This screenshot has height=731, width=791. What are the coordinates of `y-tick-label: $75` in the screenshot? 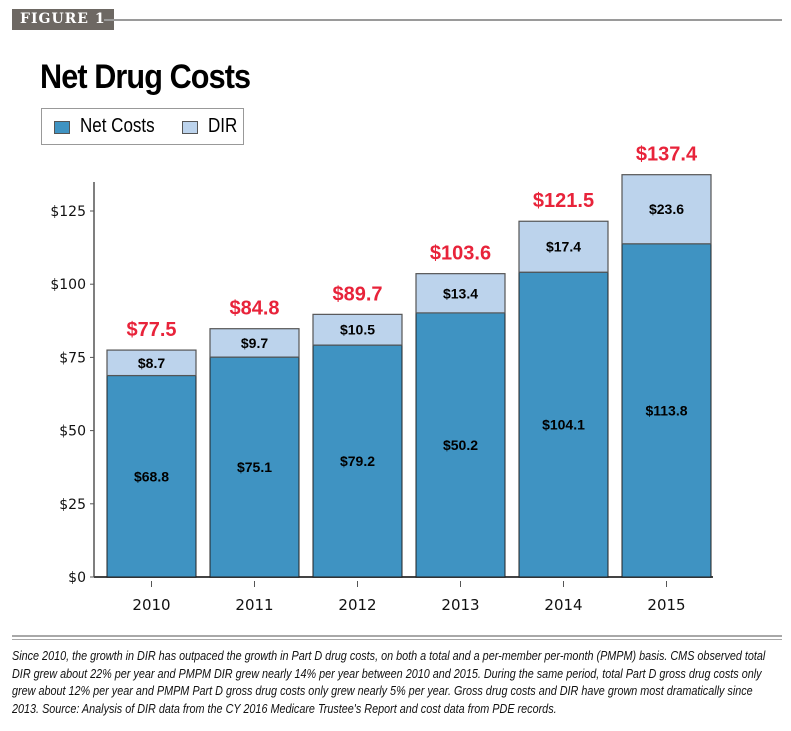 It's located at (72, 358).